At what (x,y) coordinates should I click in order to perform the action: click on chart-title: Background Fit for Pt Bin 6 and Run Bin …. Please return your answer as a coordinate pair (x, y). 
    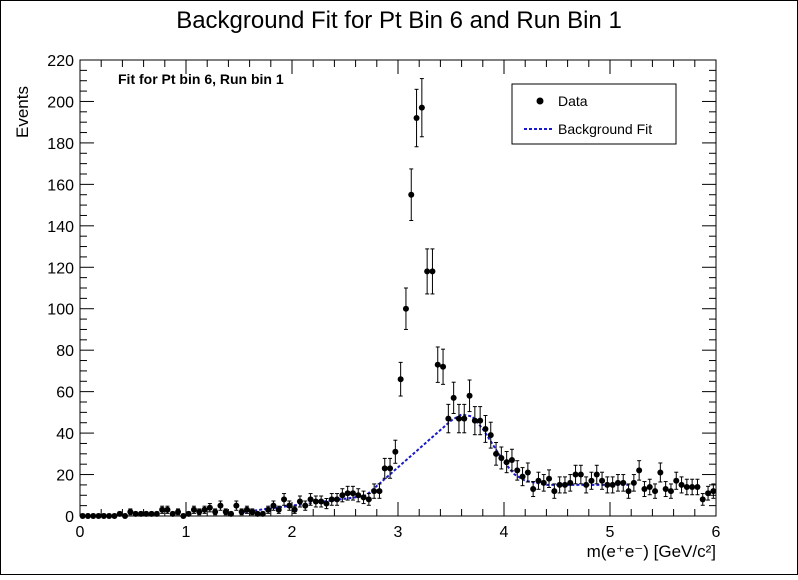
    Looking at the image, I should click on (399, 20).